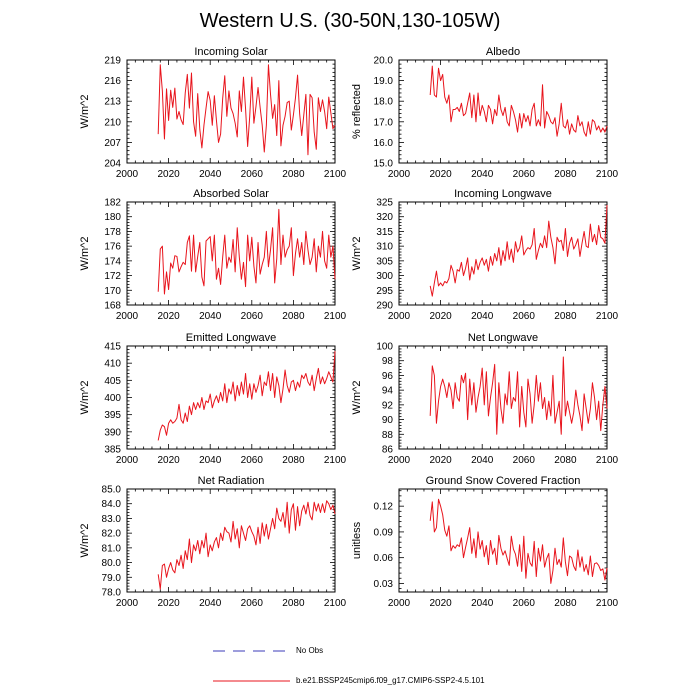  What do you see at coordinates (503, 52) in the screenshot?
I see `panel-title: Albedo` at bounding box center [503, 52].